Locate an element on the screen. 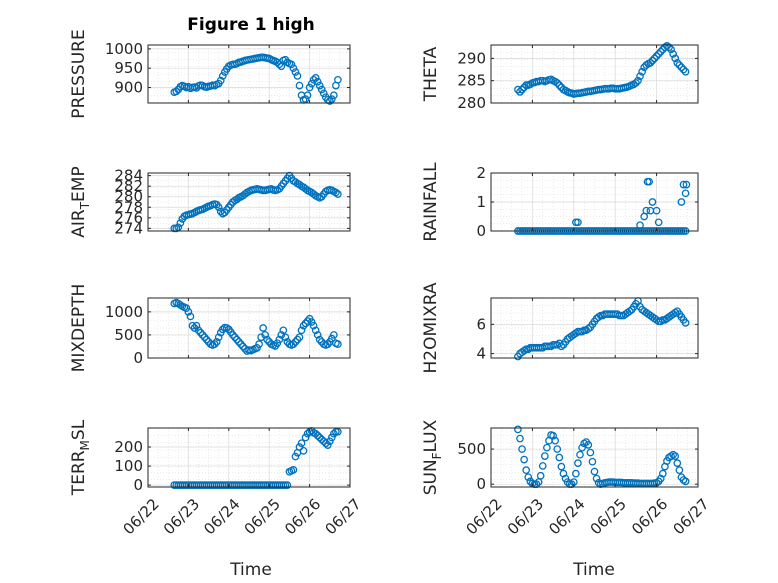 The height and width of the screenshot is (583, 778). y-tick-label: 900 is located at coordinates (128, 88).